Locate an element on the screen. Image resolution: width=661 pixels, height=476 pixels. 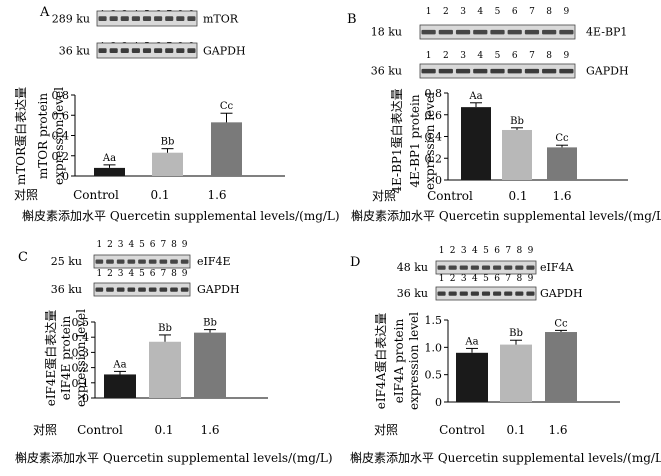
y-tick-label: 0.5 is located at coordinates (434, 375).